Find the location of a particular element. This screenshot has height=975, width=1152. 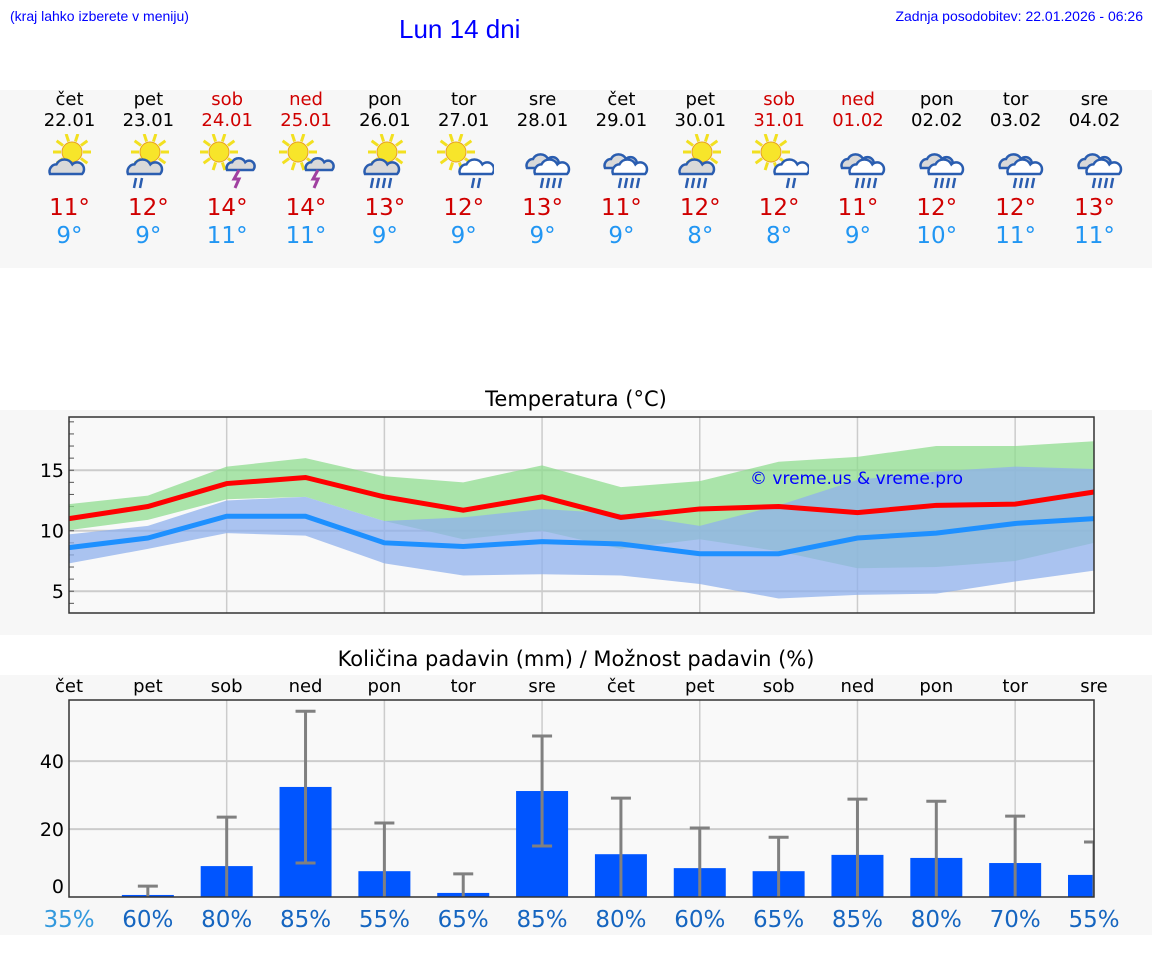

day-date: 28.01 is located at coordinates (542, 120).